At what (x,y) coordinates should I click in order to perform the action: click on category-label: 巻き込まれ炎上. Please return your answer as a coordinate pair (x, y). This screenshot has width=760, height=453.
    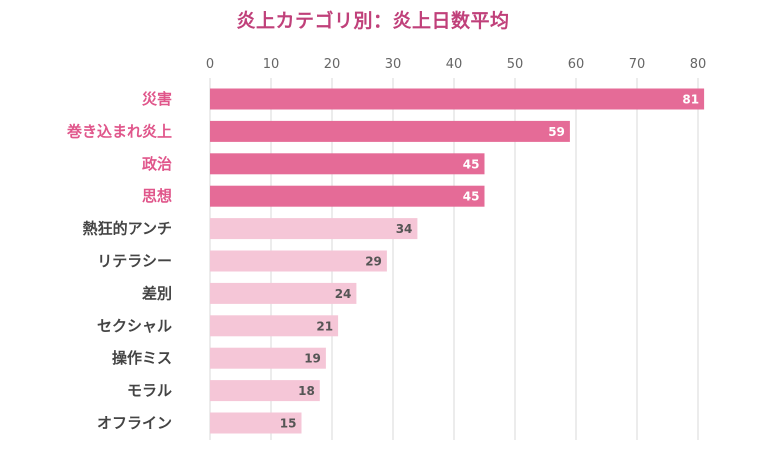
    Looking at the image, I should click on (119, 131).